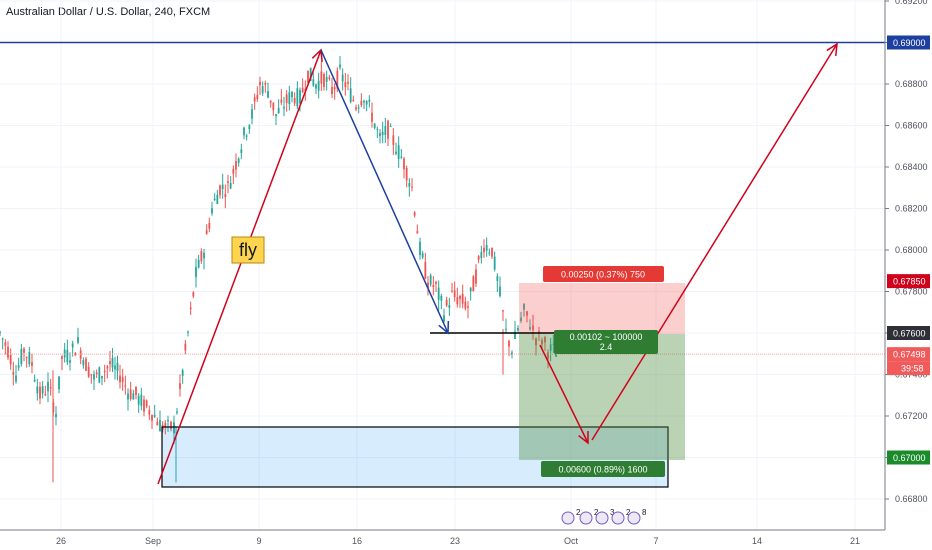  What do you see at coordinates (644, 512) in the screenshot?
I see `event-count: 8` at bounding box center [644, 512].